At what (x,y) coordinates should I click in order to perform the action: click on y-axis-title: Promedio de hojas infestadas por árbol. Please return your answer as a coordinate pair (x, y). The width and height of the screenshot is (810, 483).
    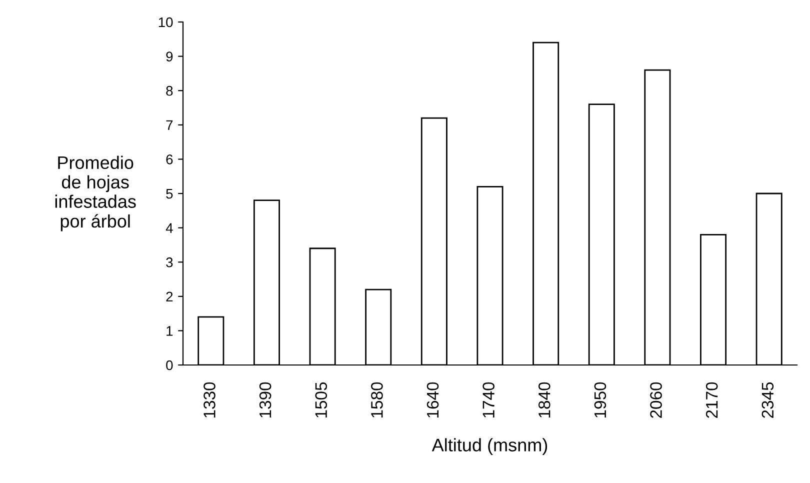
    Looking at the image, I should click on (95, 194).